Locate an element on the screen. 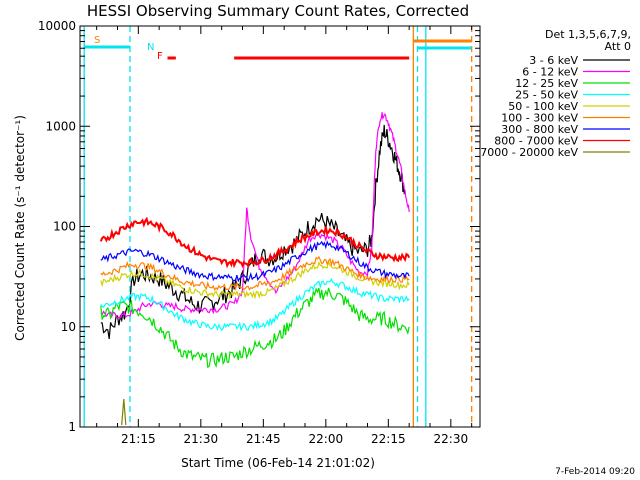  legend-label-2: 12 - 25 keV is located at coordinates (546, 83).